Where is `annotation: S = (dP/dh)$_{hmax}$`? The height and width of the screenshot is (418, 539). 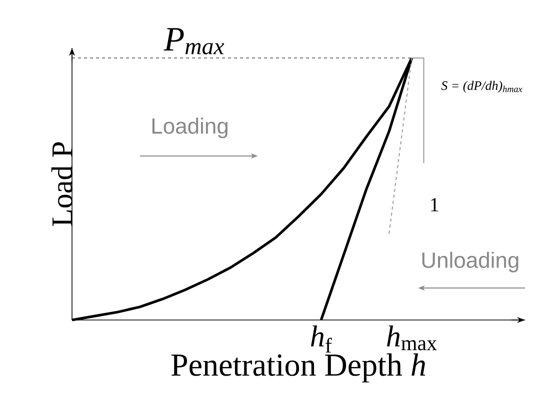 annotation: S = (dP/dh)$_{hmax}$ is located at coordinates (481, 86).